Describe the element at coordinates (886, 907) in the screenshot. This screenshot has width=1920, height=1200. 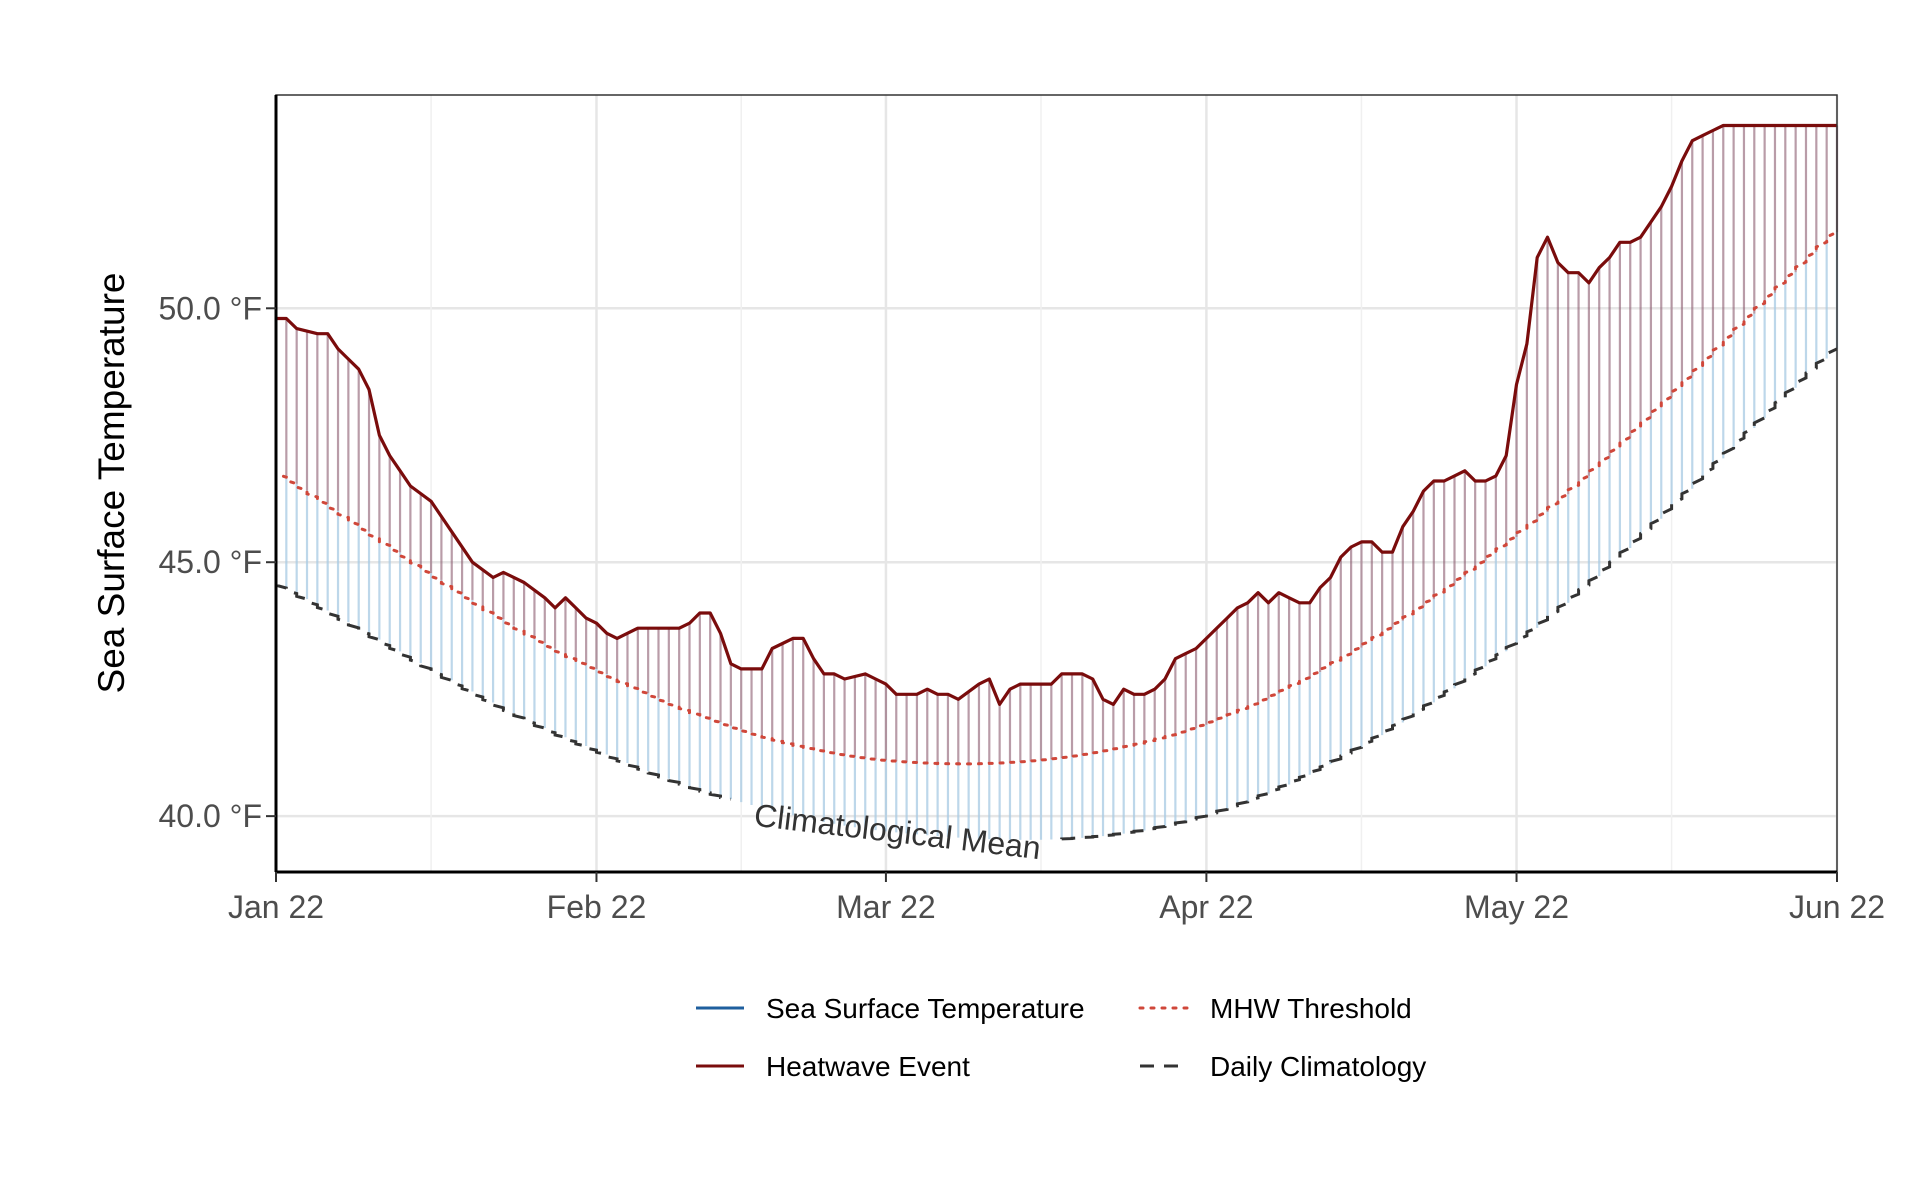
I see `x-tick-label: Mar 22` at that location.